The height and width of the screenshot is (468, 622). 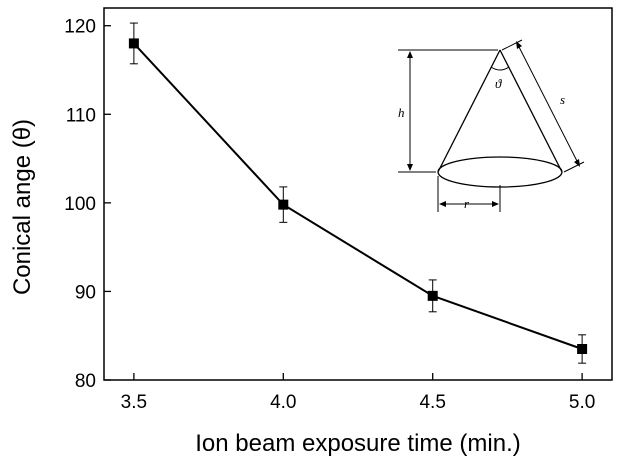 I want to click on x-axis-title: Ion beam exposure time (min.), so click(x=357, y=443).